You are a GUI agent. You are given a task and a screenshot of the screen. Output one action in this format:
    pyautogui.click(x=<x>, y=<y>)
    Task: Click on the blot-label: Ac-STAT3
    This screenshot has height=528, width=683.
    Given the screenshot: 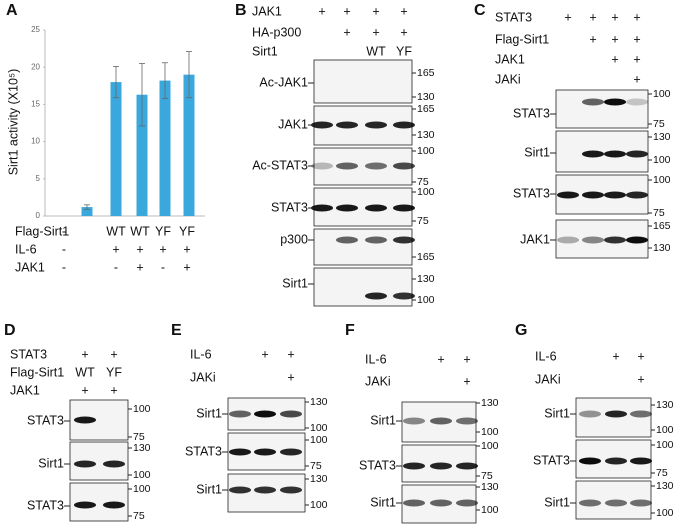 What is the action you would take?
    pyautogui.click(x=280, y=165)
    